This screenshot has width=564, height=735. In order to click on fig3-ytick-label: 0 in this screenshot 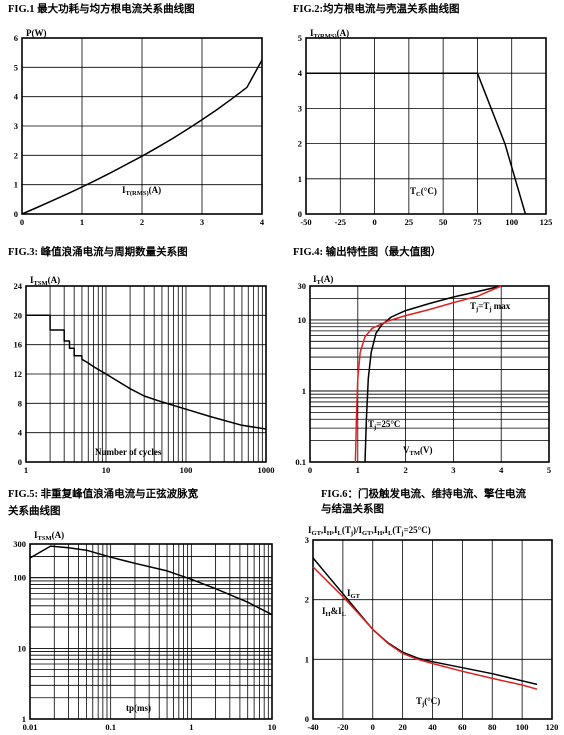, I will do `click(20, 462)`.